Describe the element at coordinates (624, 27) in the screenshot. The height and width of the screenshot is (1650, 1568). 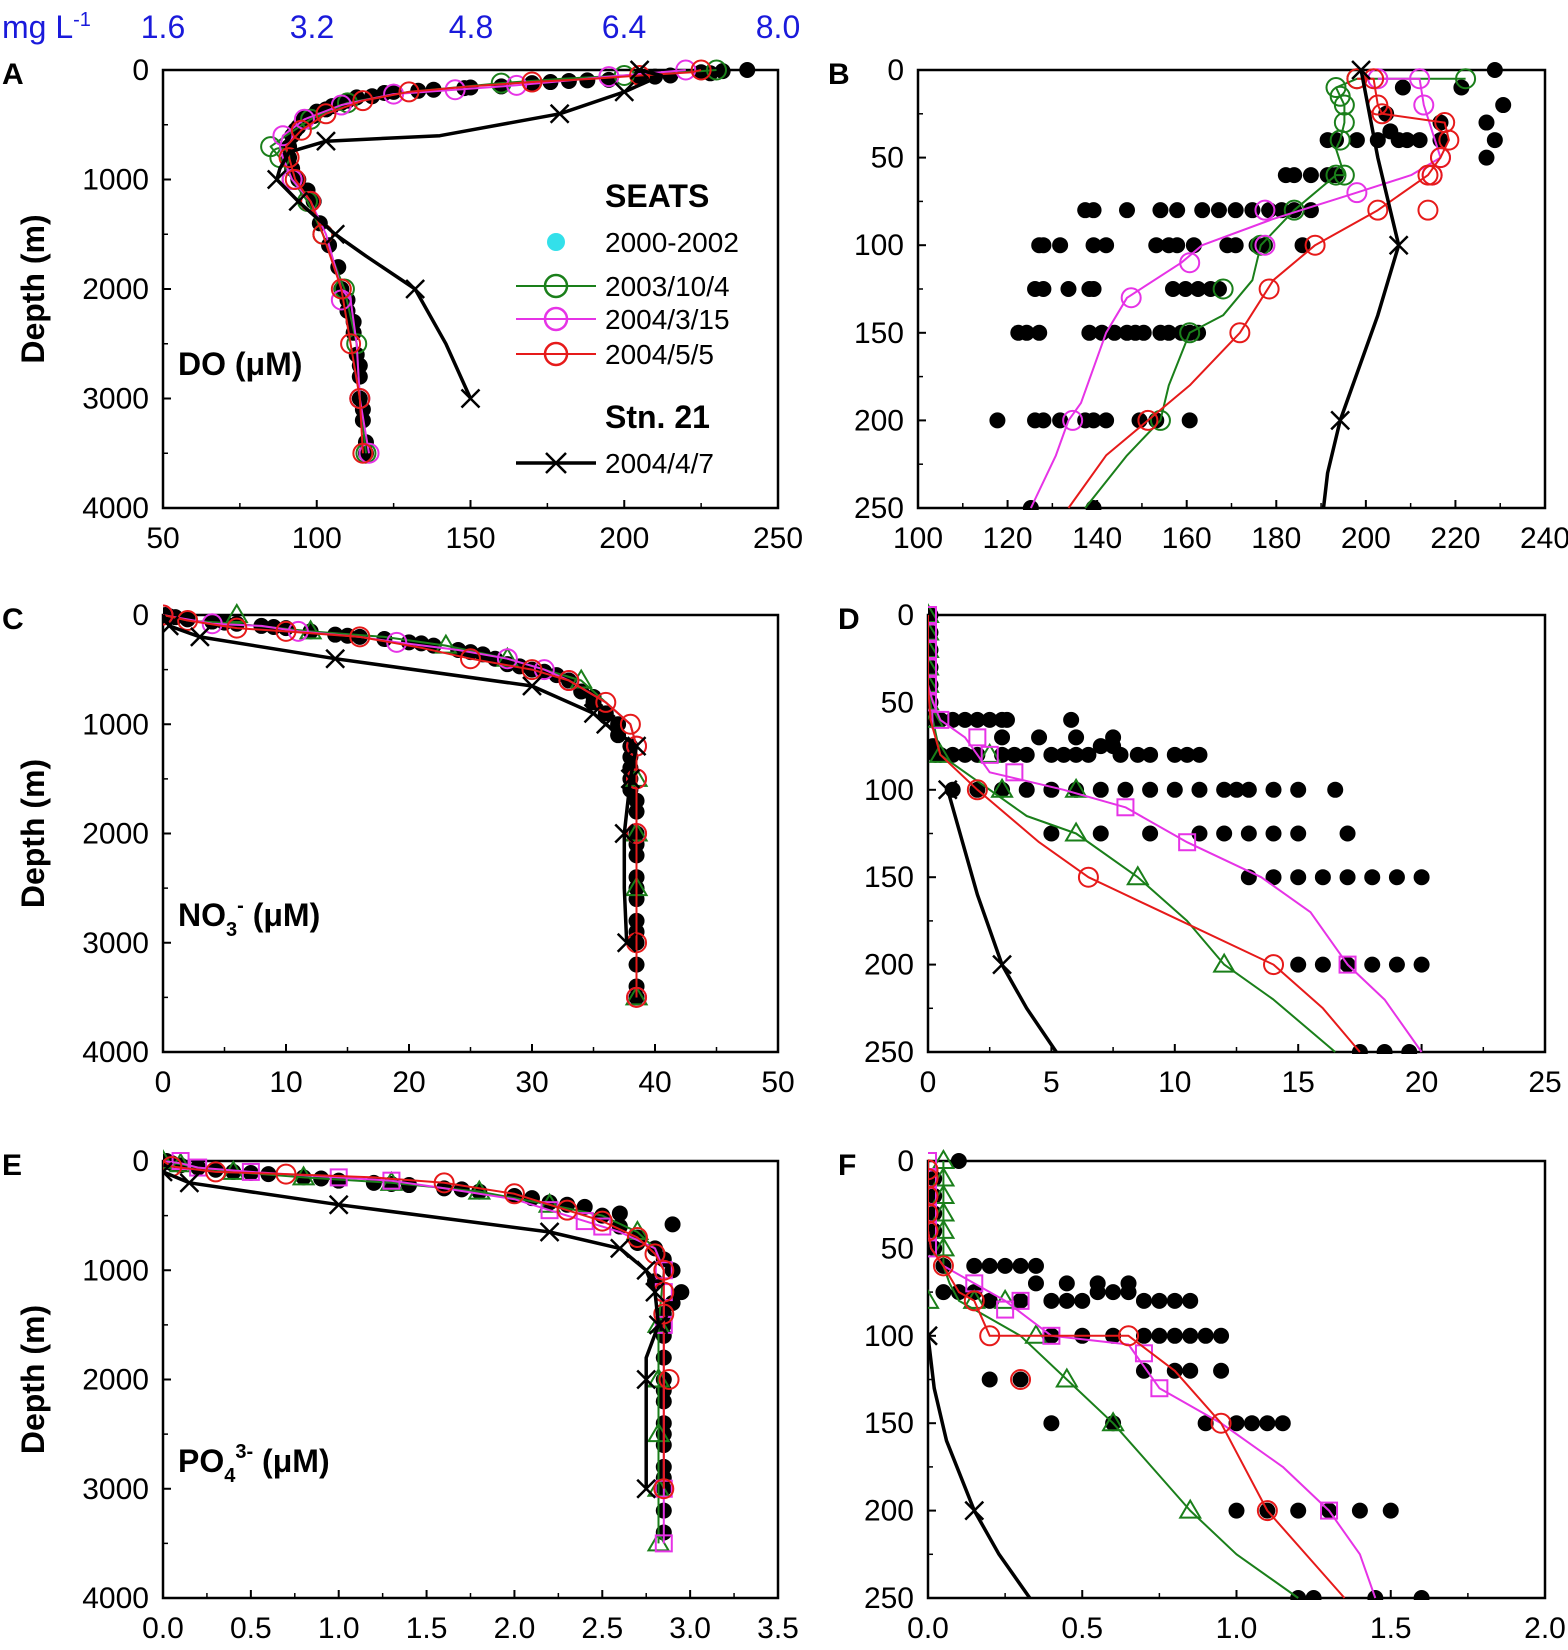
I see `top-axis-tick: 6.4` at that location.